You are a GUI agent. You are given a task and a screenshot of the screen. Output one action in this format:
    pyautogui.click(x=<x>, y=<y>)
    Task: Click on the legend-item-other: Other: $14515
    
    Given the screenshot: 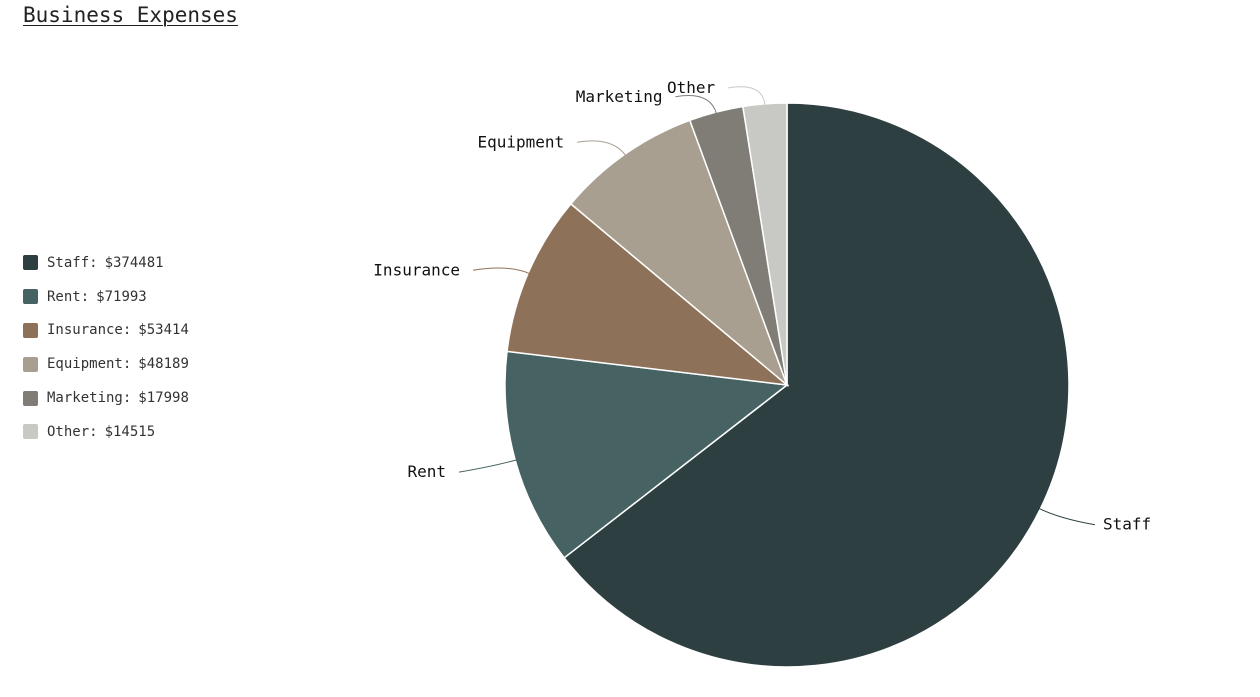 What is the action you would take?
    pyautogui.click(x=106, y=432)
    